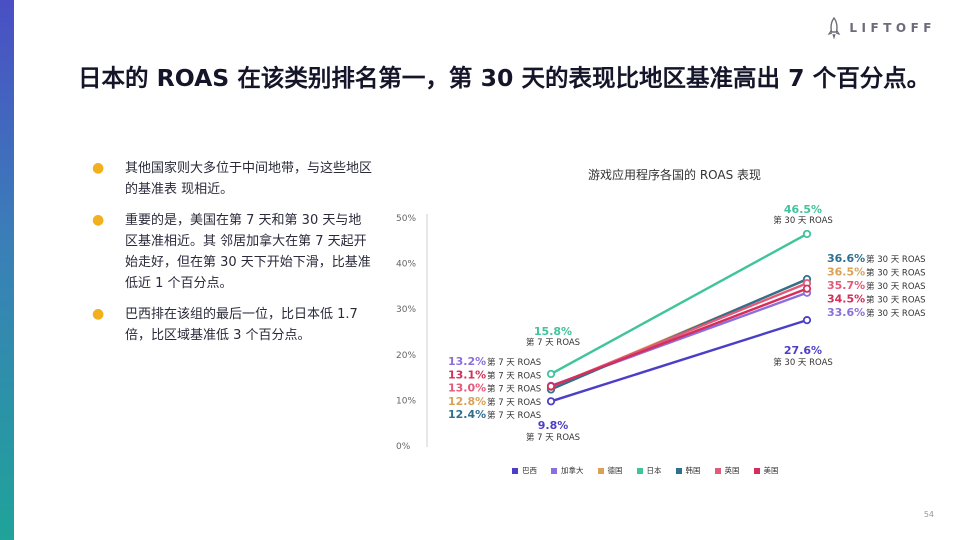  Describe the element at coordinates (406, 401) in the screenshot. I see `y-tick-label: 10%` at that location.